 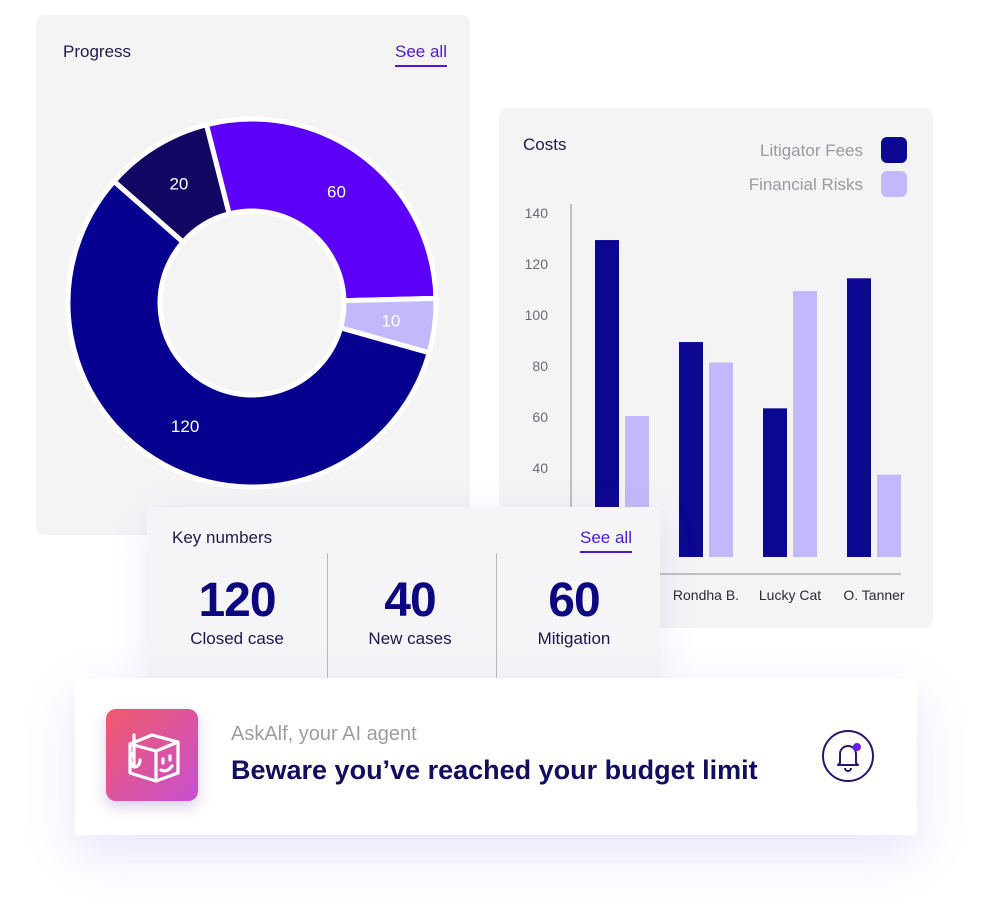 I want to click on key-number-new-cases: 40 New cases, so click(x=410, y=613).